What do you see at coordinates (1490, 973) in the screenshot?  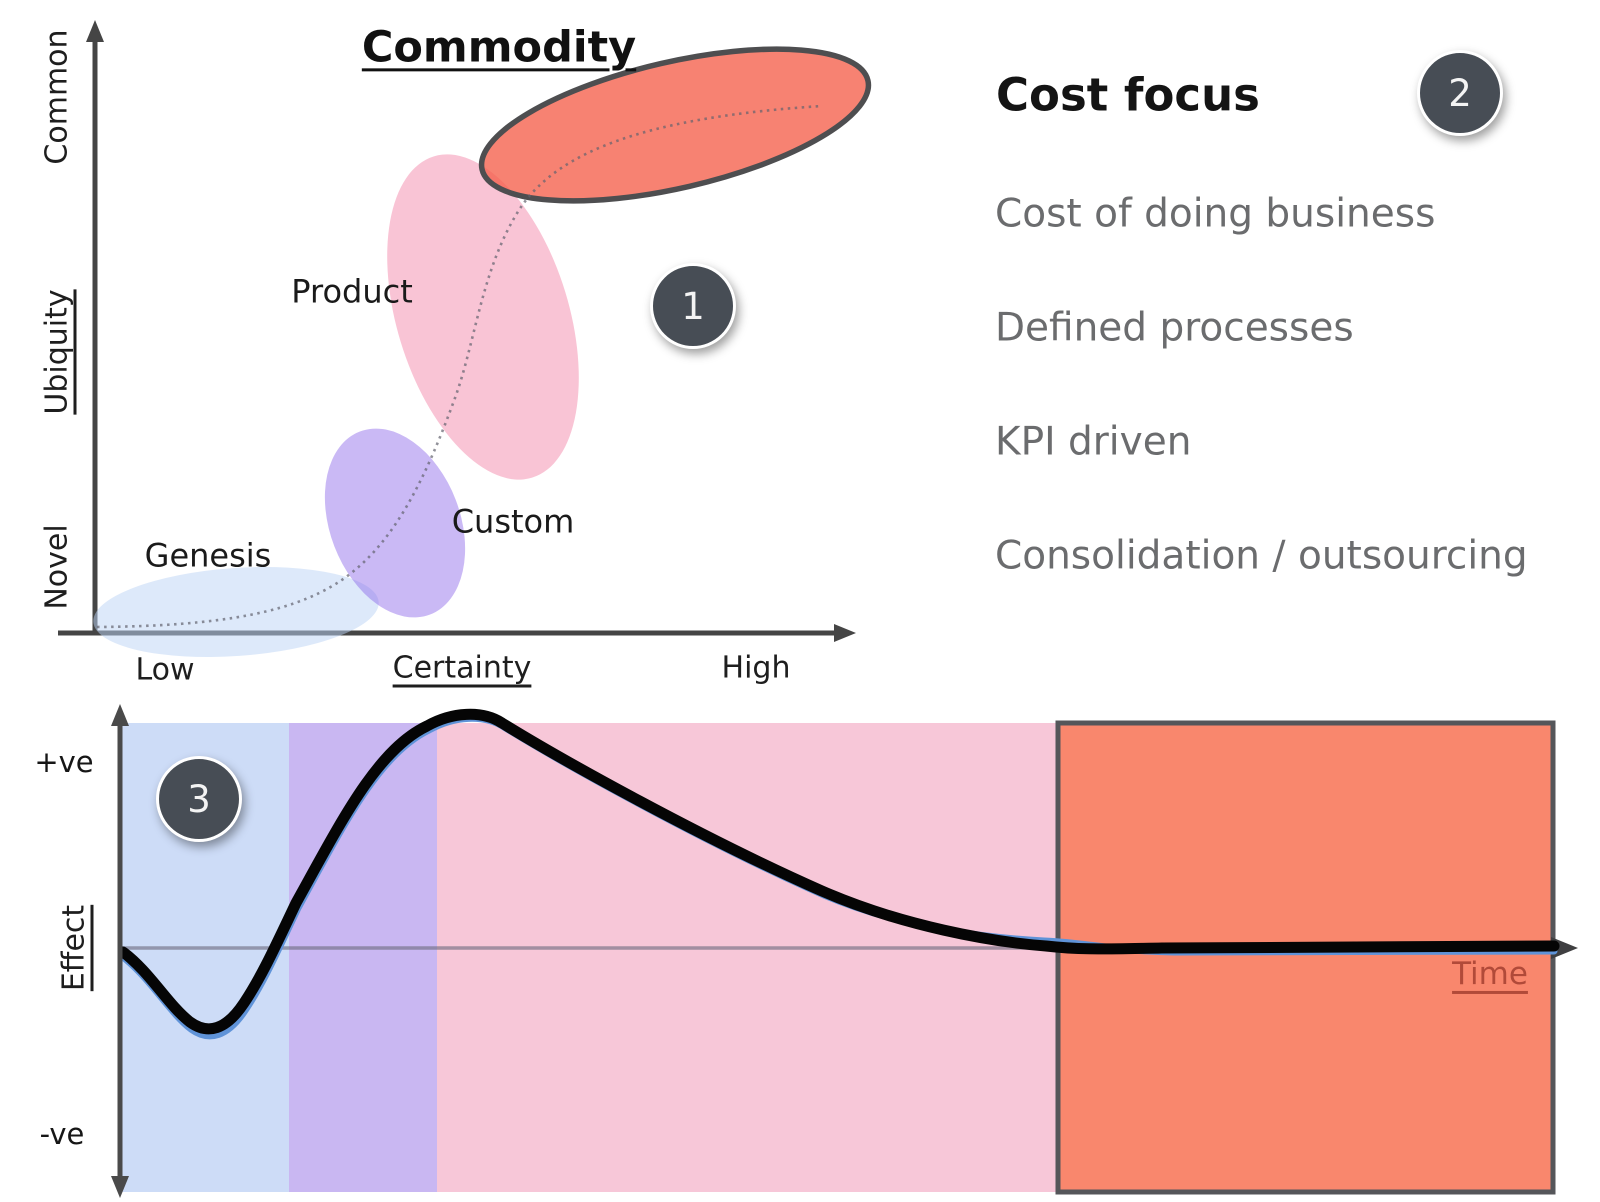 I see `time-axis-label: Time` at bounding box center [1490, 973].